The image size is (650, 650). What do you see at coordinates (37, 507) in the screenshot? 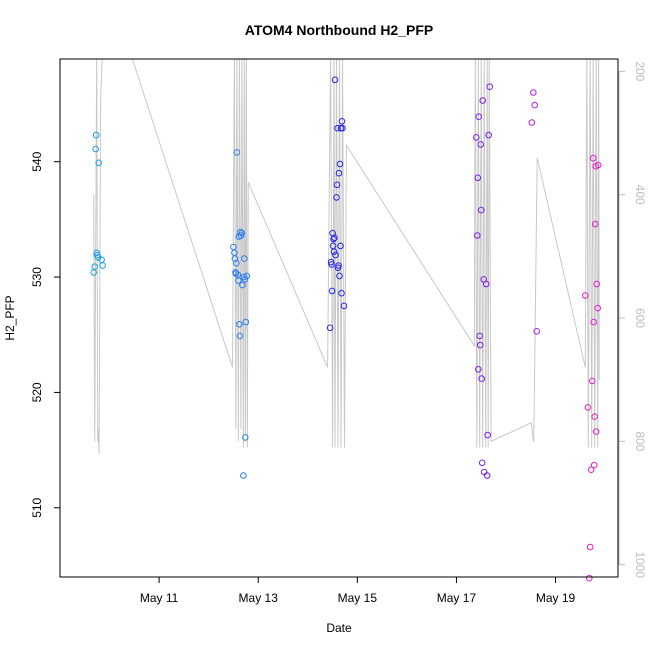
I see `y-tick-label: 510` at bounding box center [37, 507].